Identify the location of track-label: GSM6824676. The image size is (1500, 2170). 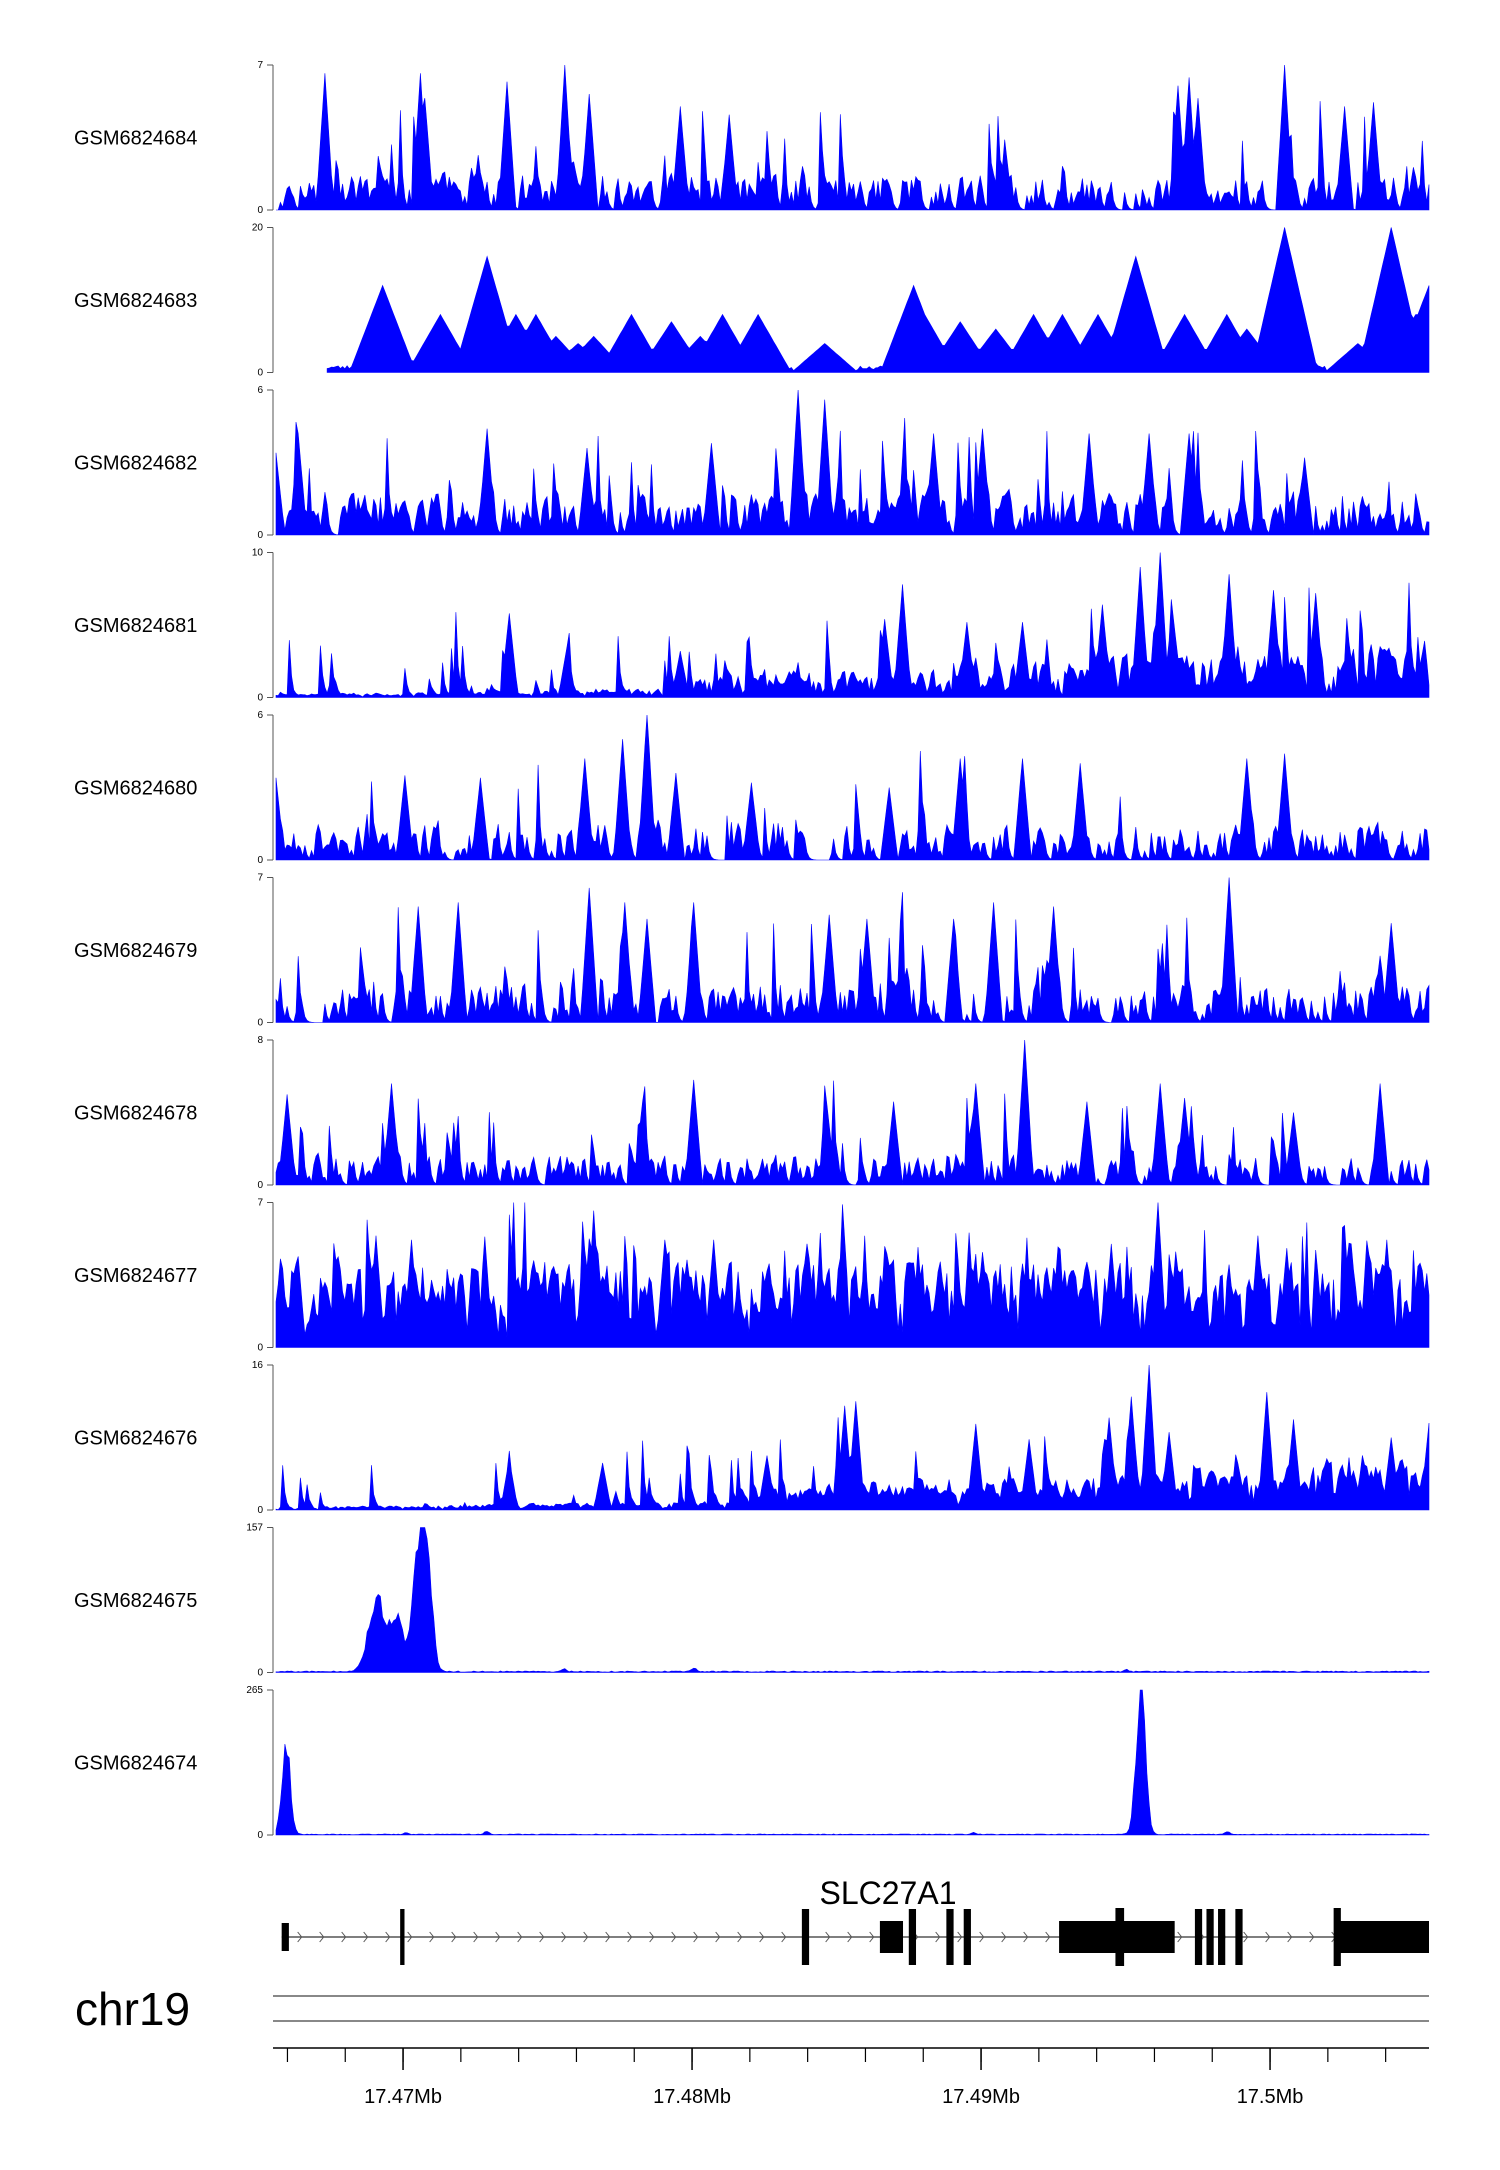
(135, 1439).